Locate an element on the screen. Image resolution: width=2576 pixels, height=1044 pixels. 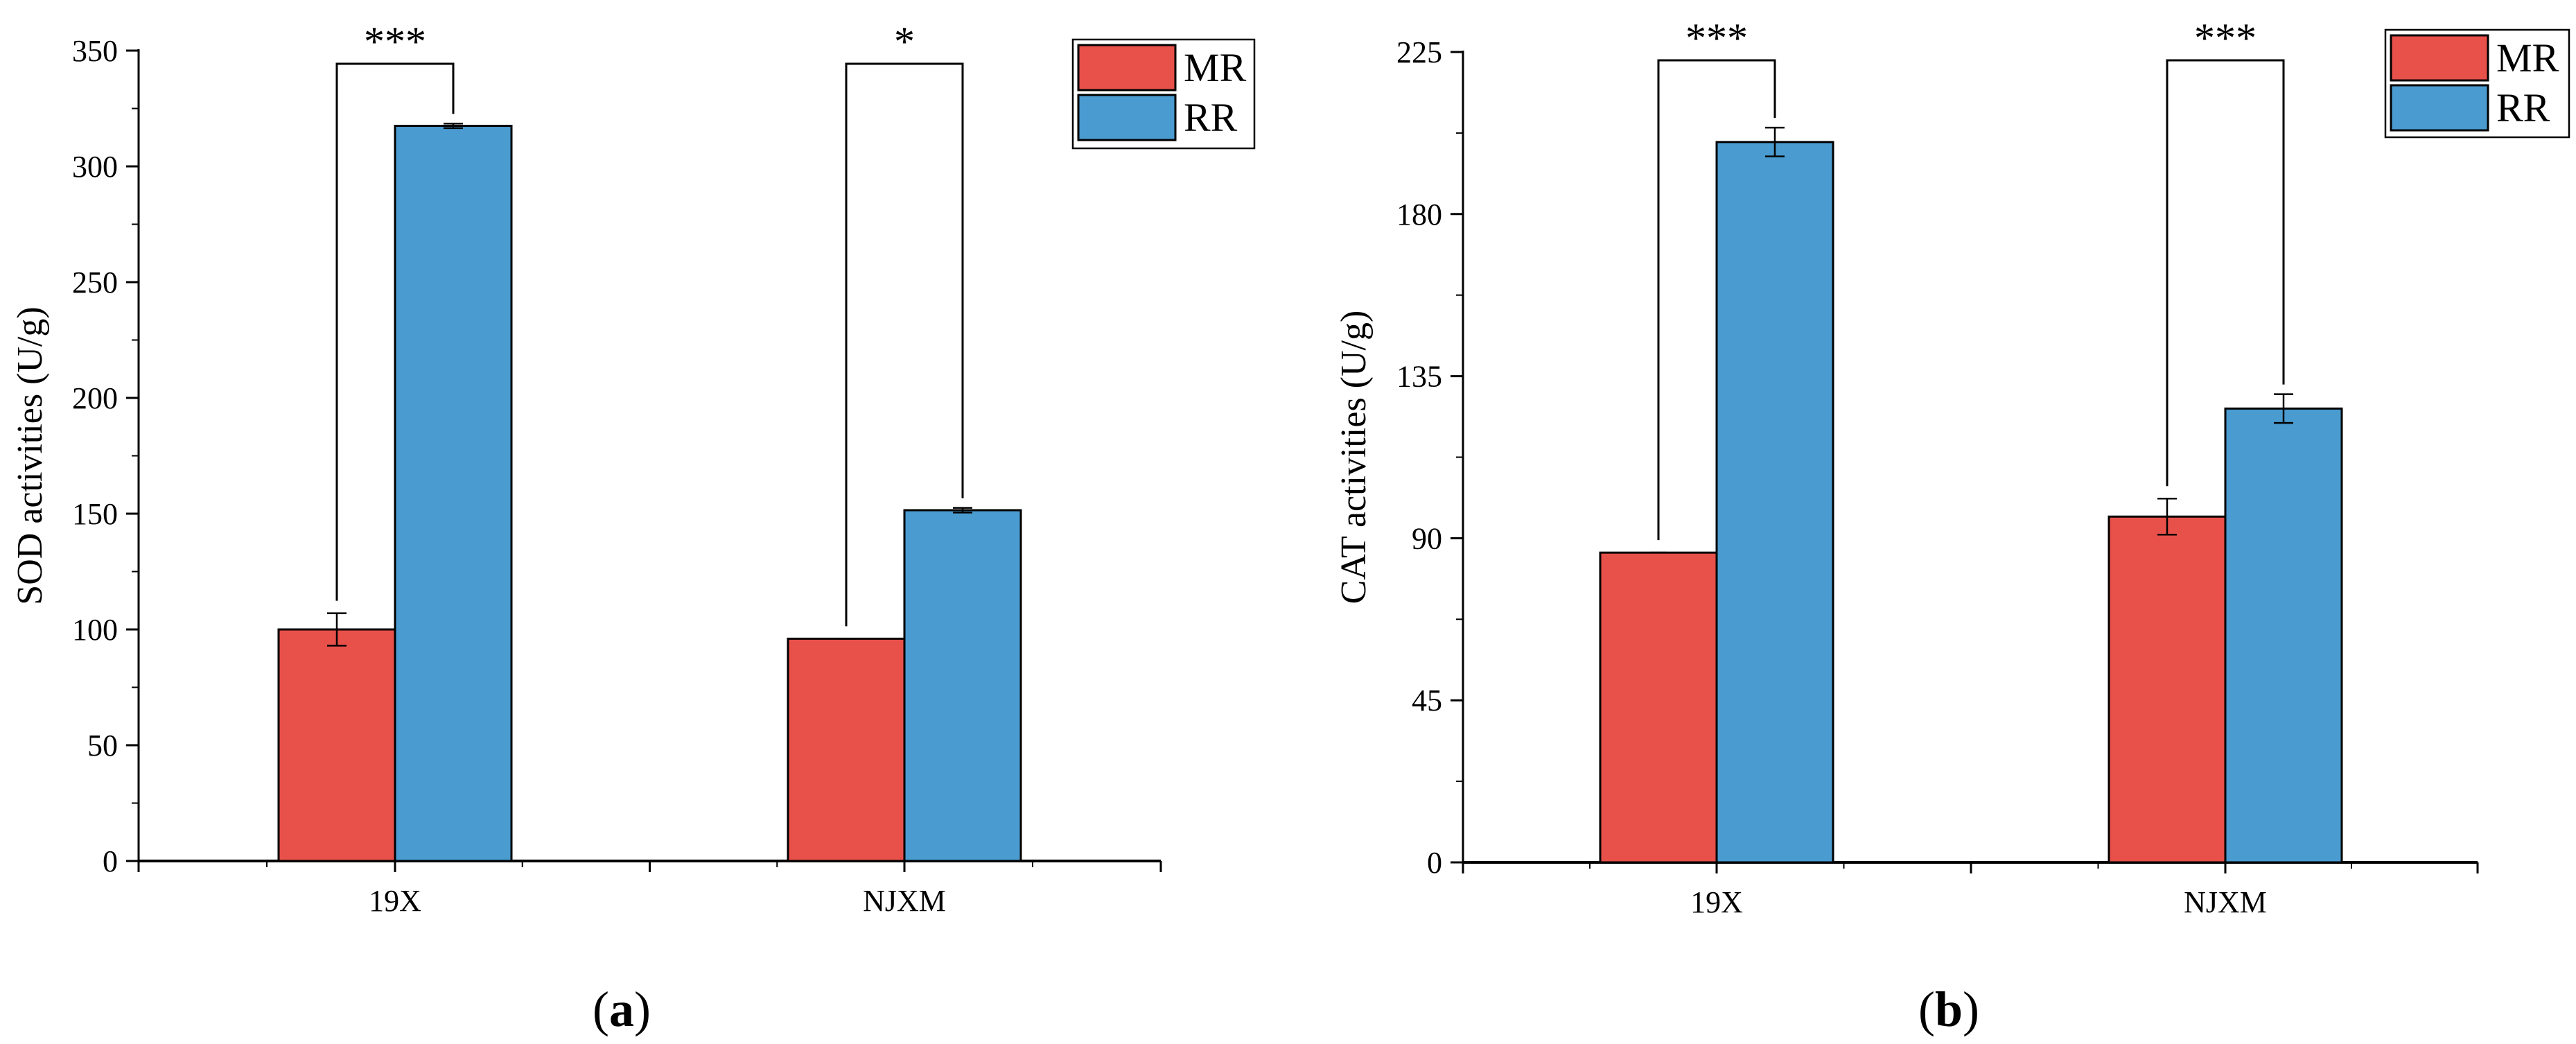
panel-label: (a) is located at coordinates (622, 1009).